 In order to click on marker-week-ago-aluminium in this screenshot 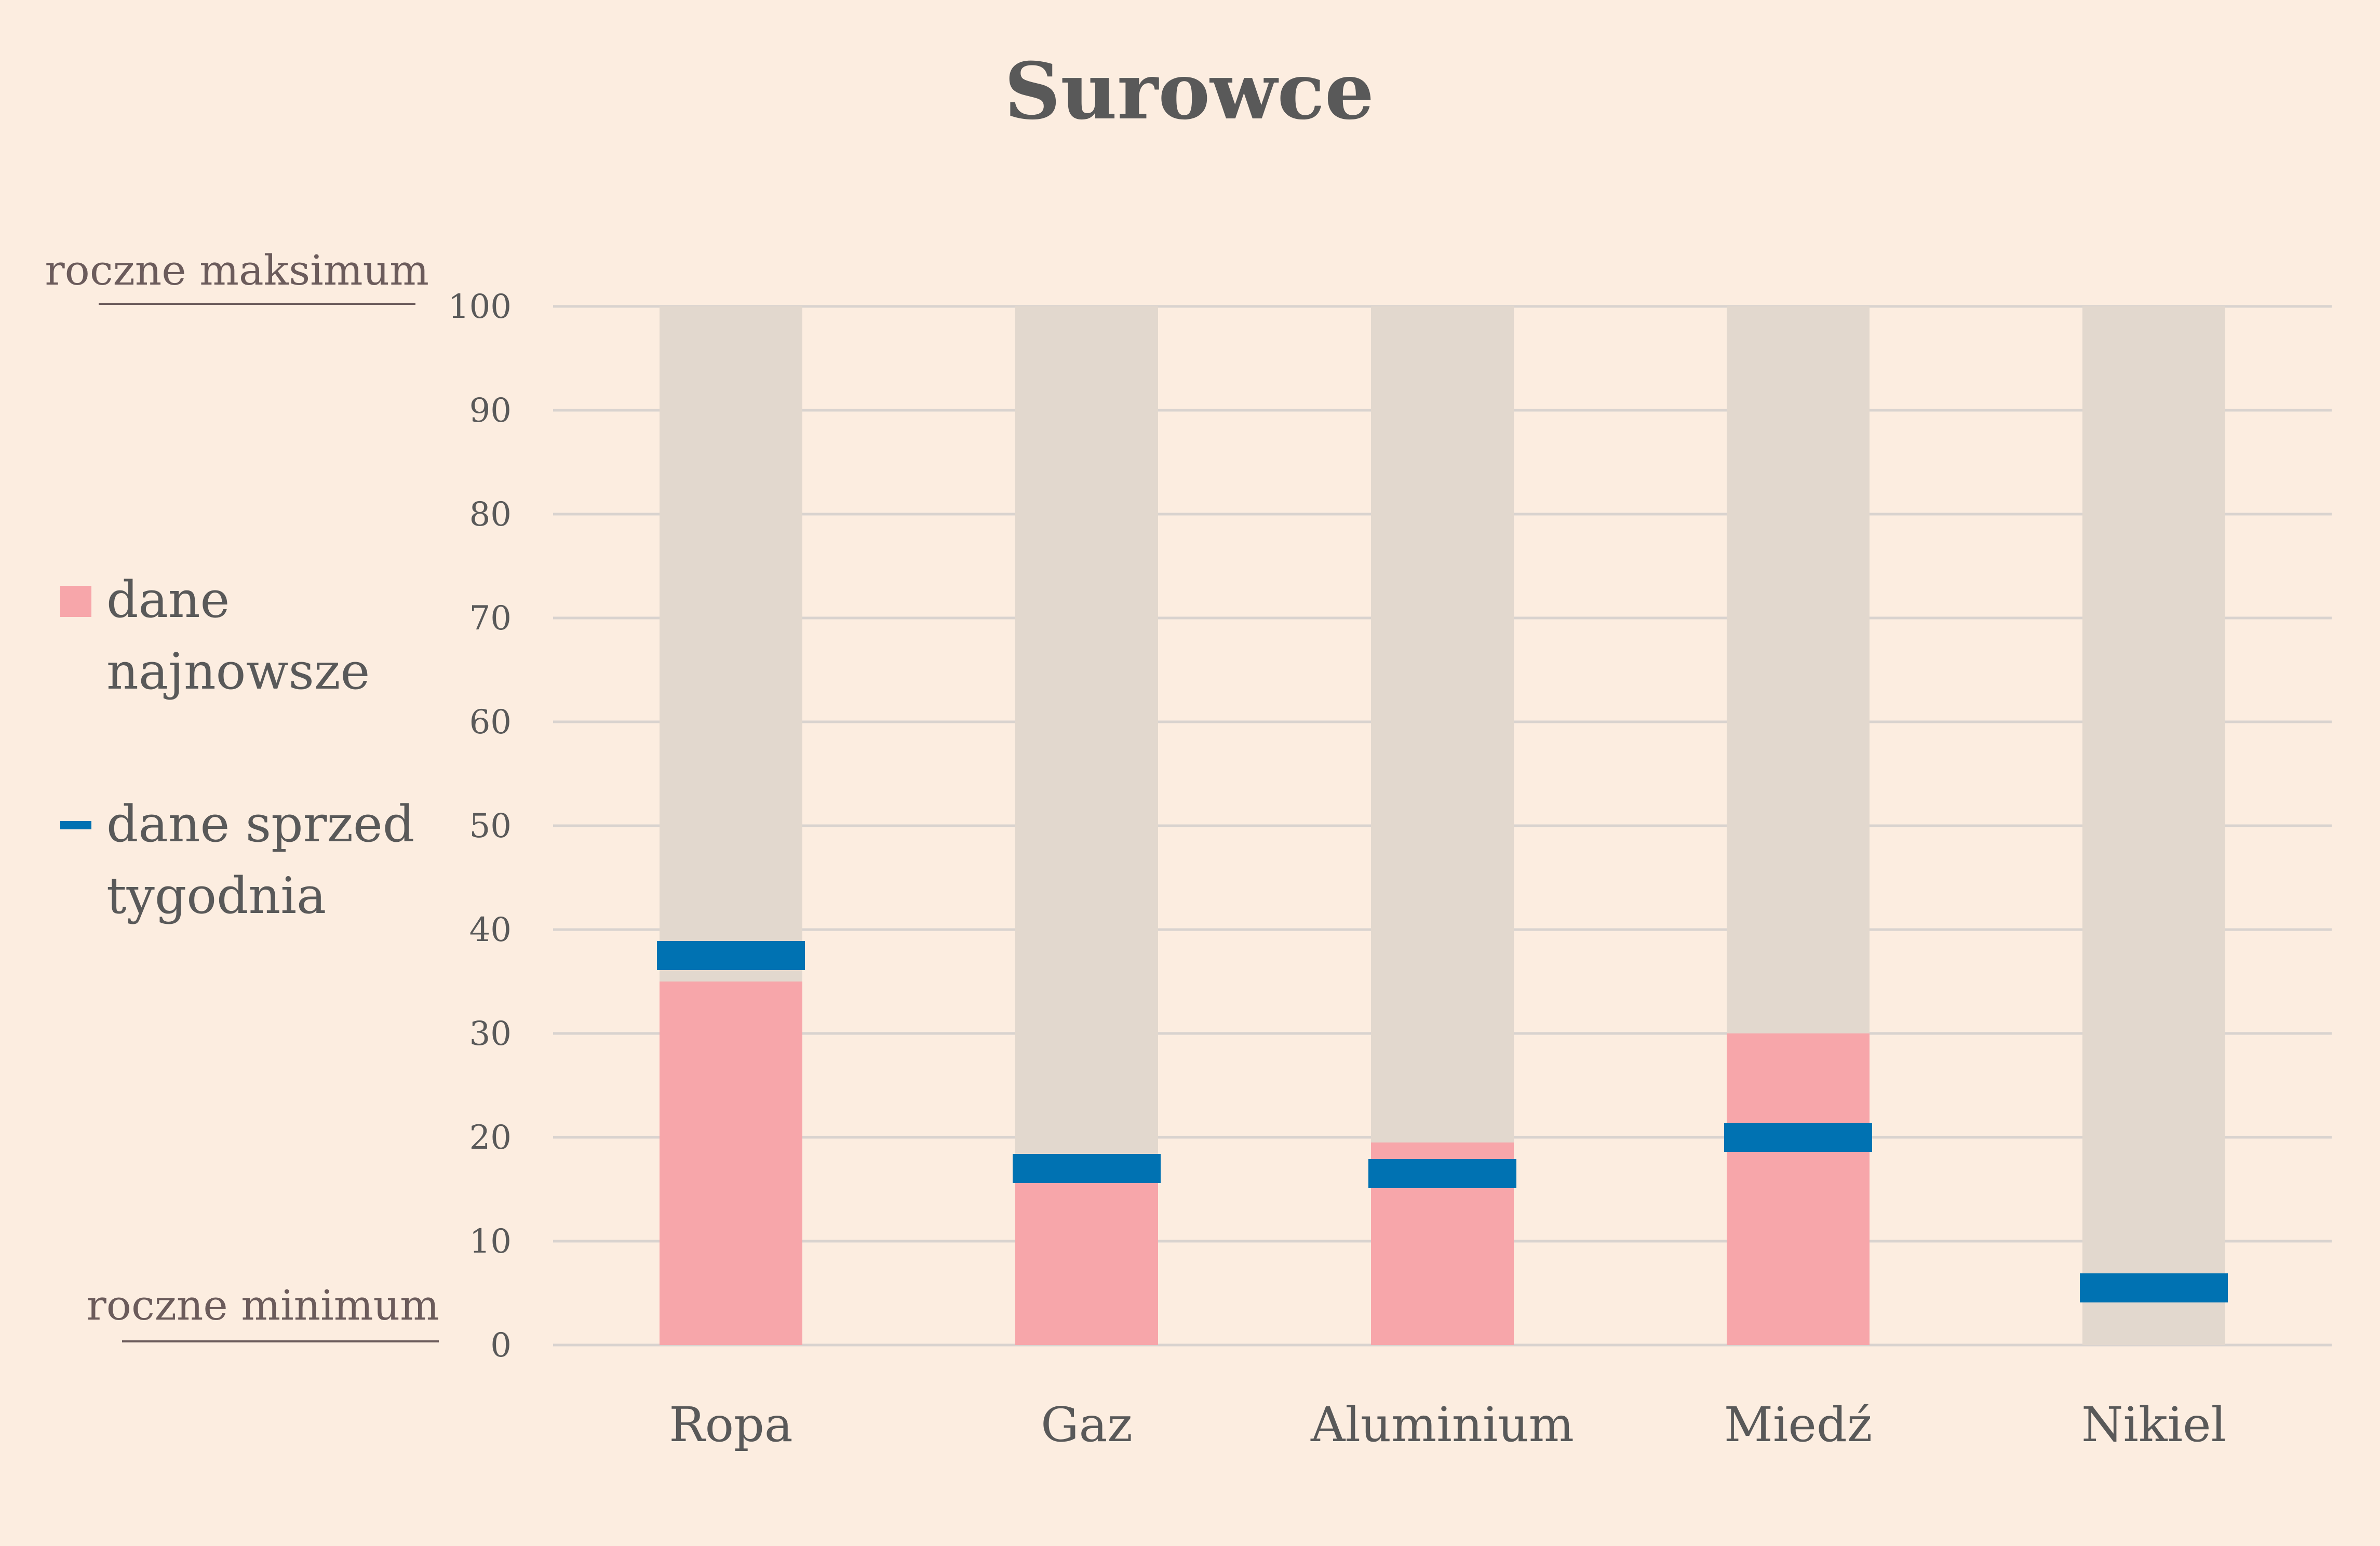, I will do `click(1442, 1174)`.